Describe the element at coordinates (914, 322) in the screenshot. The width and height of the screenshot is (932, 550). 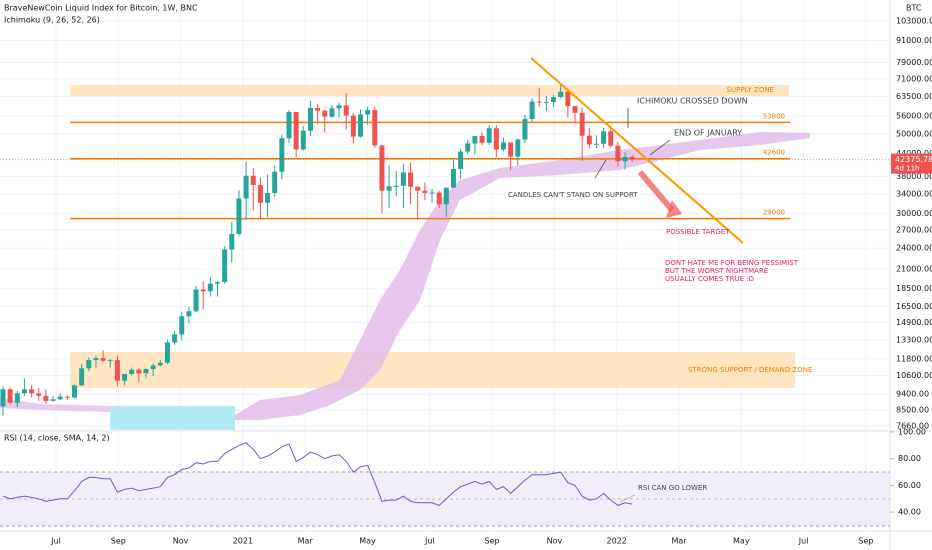
I see `y-tick-label: 14900.00` at that location.